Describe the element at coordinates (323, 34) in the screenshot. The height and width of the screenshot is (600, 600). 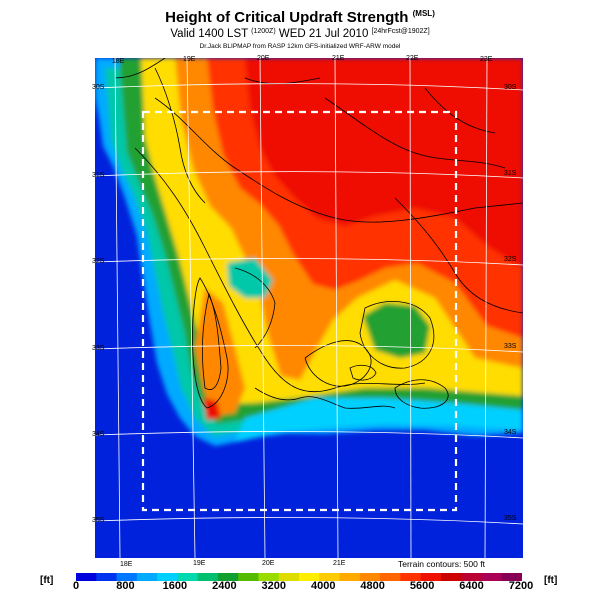
I see `valid-date: WED 21 Jul 2010` at that location.